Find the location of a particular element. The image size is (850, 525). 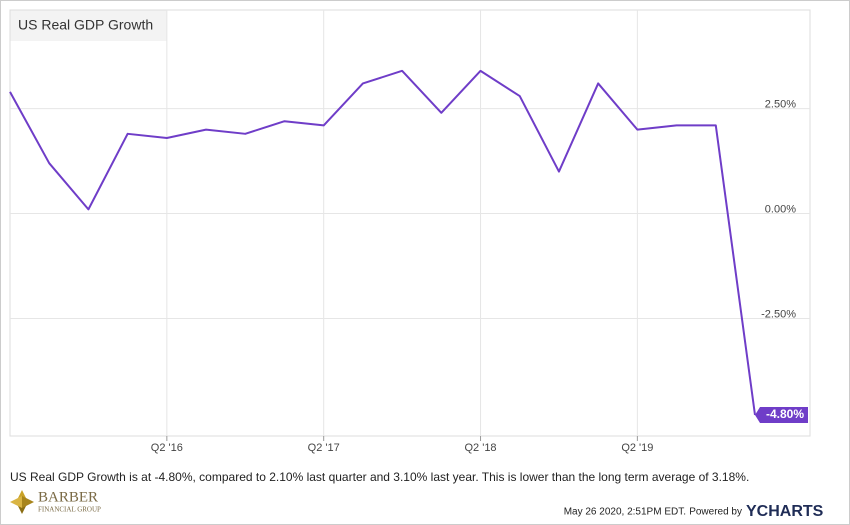

x-tick-label: Q2 '16 is located at coordinates (167, 448).